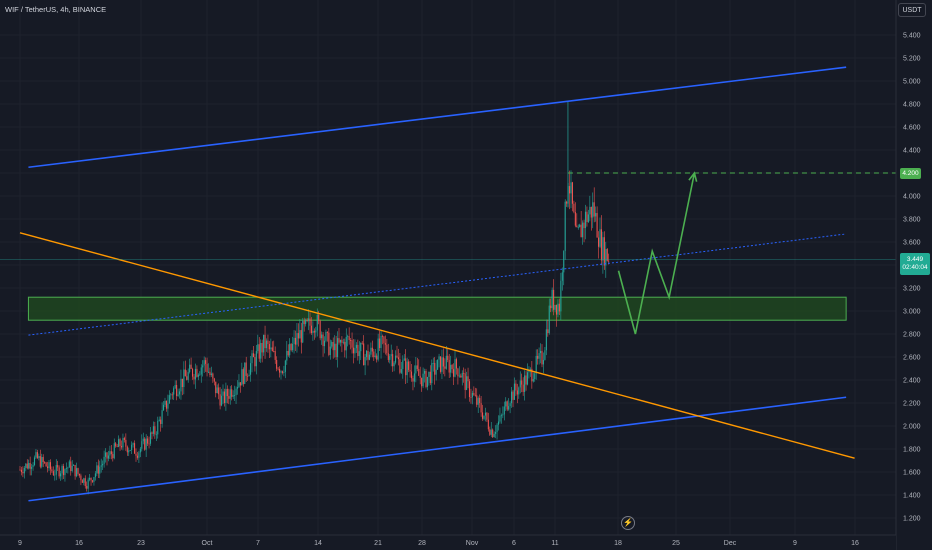  I want to click on price-tick-label: 4.400, so click(912, 151).